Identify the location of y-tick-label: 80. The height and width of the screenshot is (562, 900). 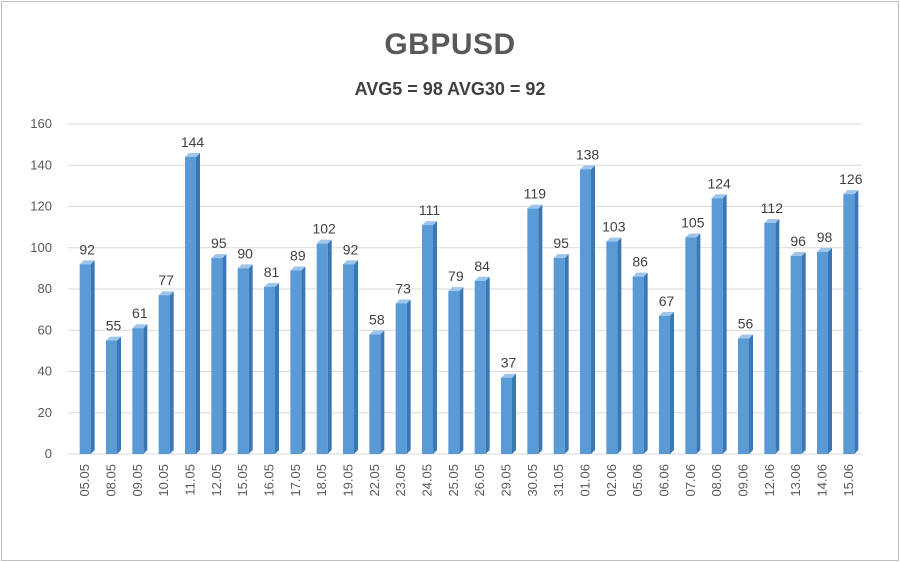
(45, 288).